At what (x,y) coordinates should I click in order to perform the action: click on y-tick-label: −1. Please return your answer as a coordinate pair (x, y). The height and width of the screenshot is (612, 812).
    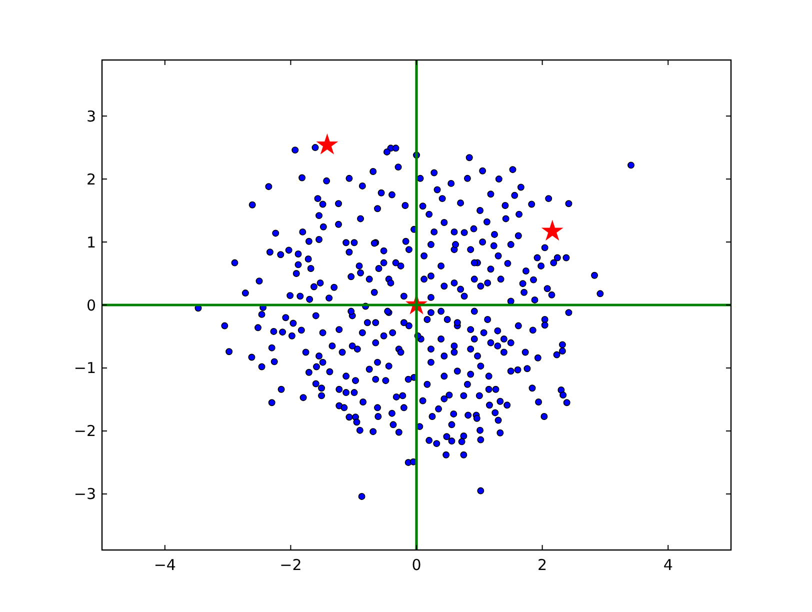
    Looking at the image, I should click on (85, 368).